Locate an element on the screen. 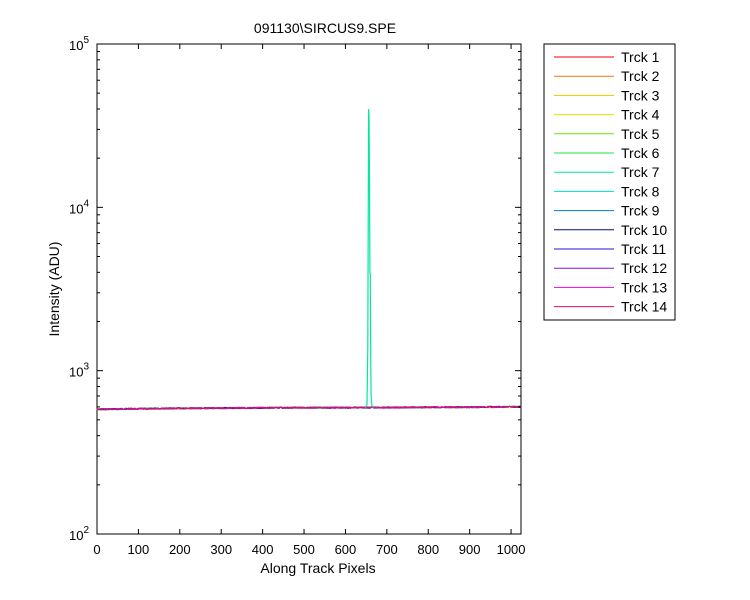 The image size is (750, 600). legend-label: Trck 4 is located at coordinates (640, 115).